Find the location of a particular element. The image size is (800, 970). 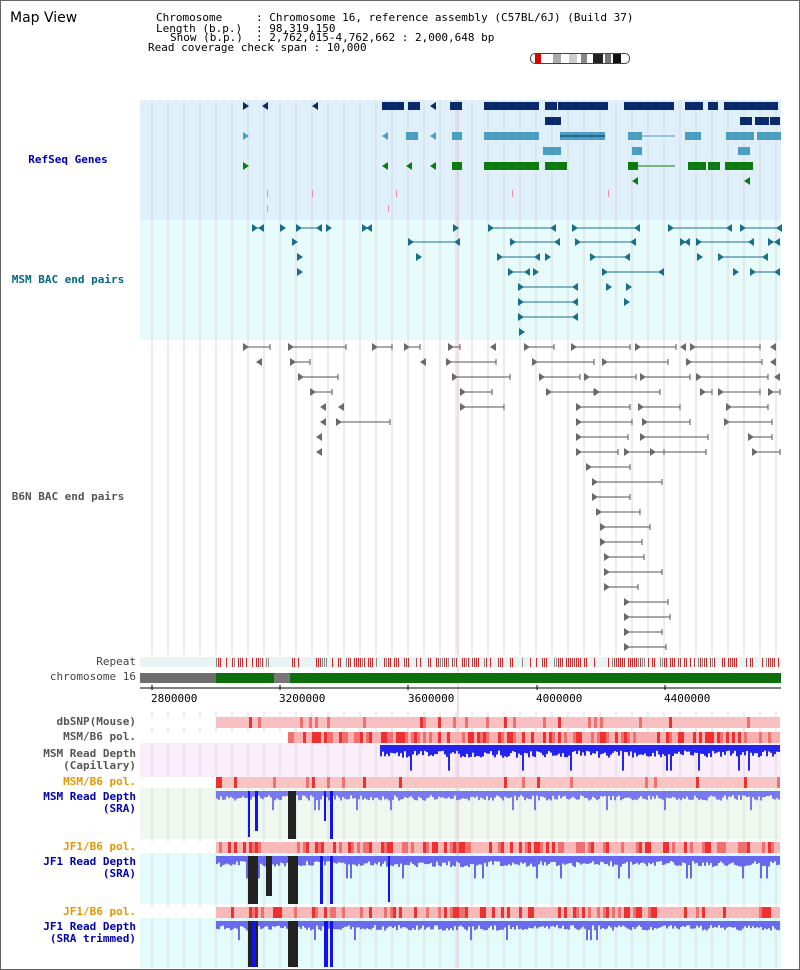

track-label-jf1-depth-trim-1: JF1 Read Depth is located at coordinates (89, 926).